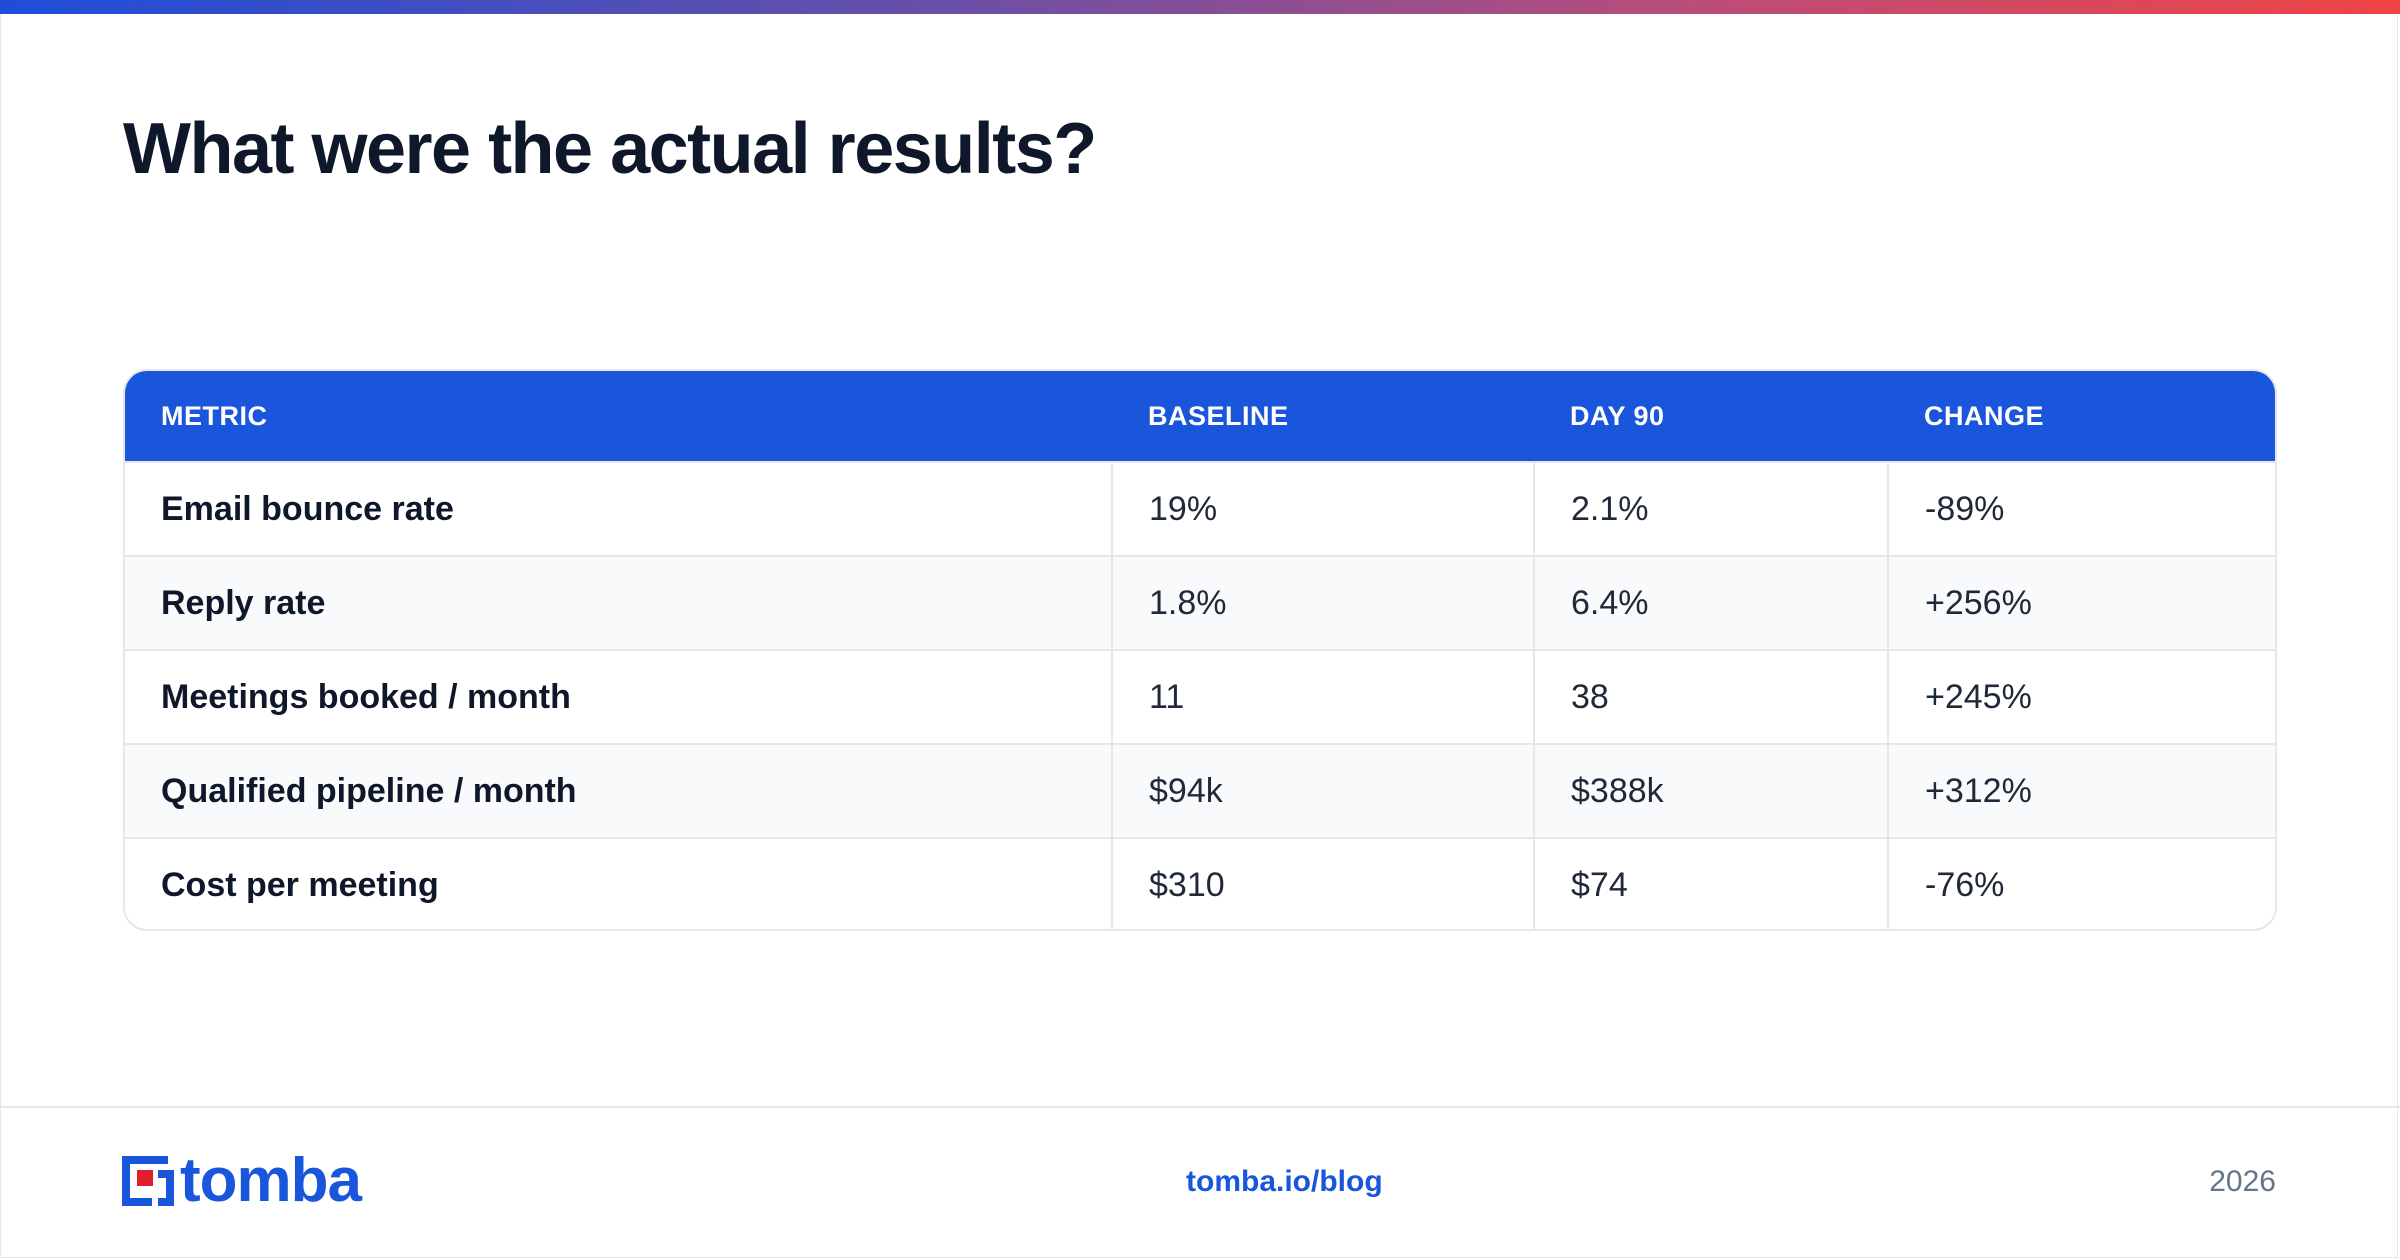  Describe the element at coordinates (618, 602) in the screenshot. I see `metric-cell: Reply rate` at that location.